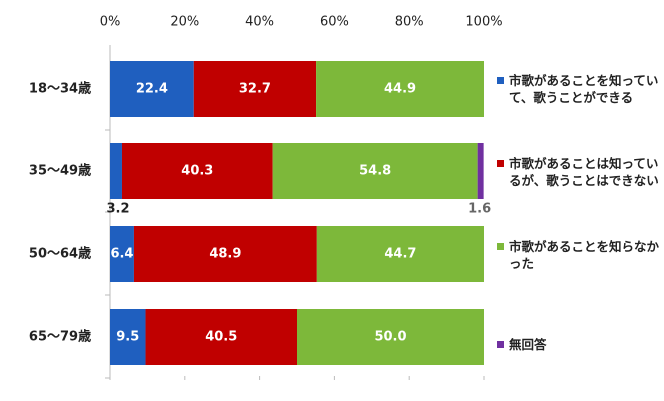 The image size is (664, 401). What do you see at coordinates (479, 209) in the screenshot?
I see `data-label: 1.6` at bounding box center [479, 209].